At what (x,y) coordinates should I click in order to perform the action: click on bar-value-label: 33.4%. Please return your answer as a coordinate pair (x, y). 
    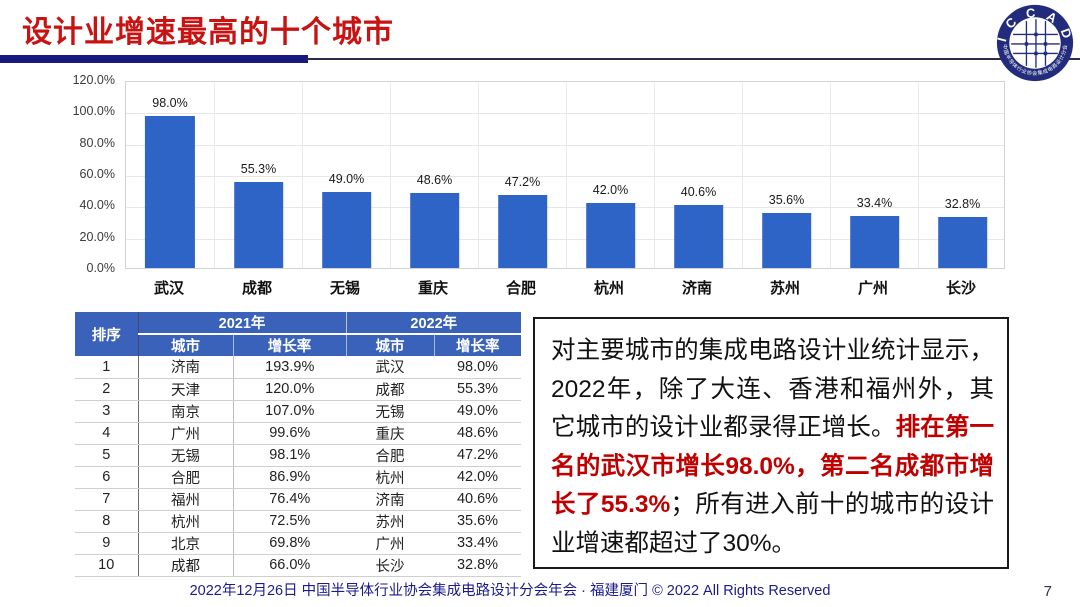
    Looking at the image, I should click on (874, 203).